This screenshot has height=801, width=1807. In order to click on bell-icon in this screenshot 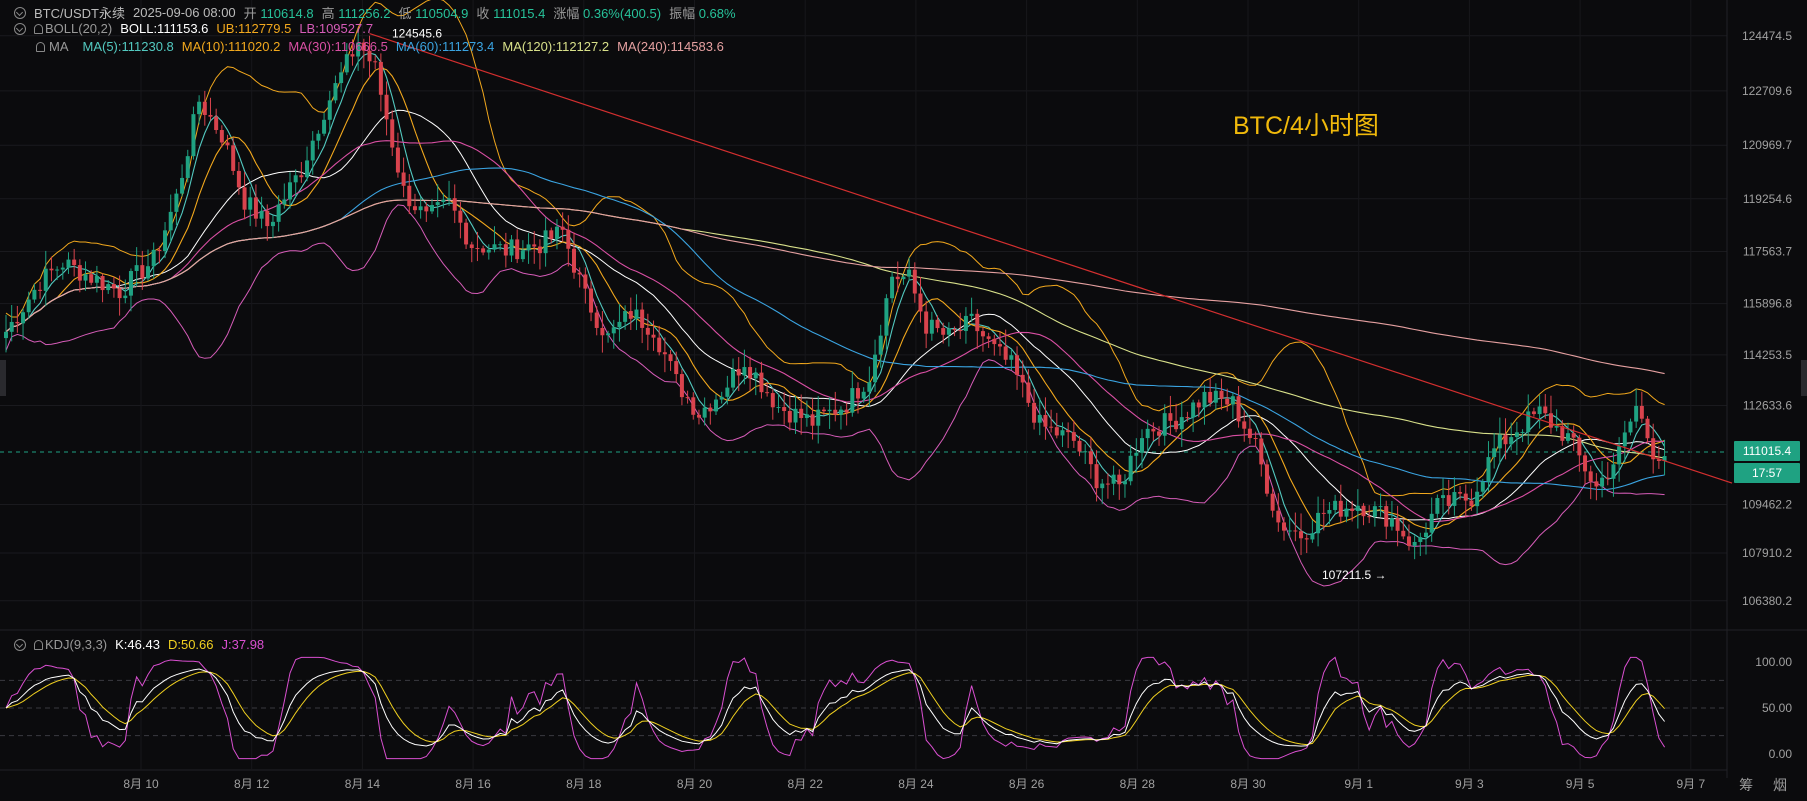, I will do `click(40, 46)`.